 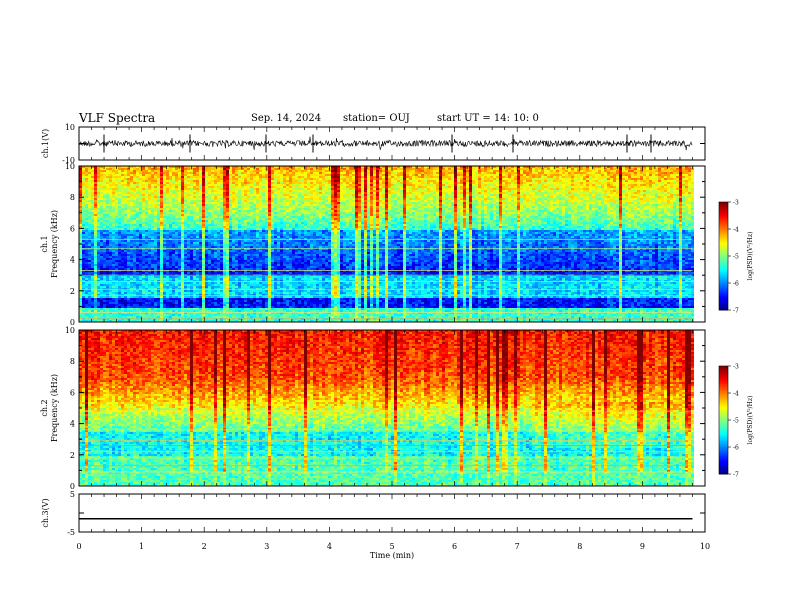 What do you see at coordinates (78, 546) in the screenshot?
I see `x-tick-label: 0` at bounding box center [78, 546].